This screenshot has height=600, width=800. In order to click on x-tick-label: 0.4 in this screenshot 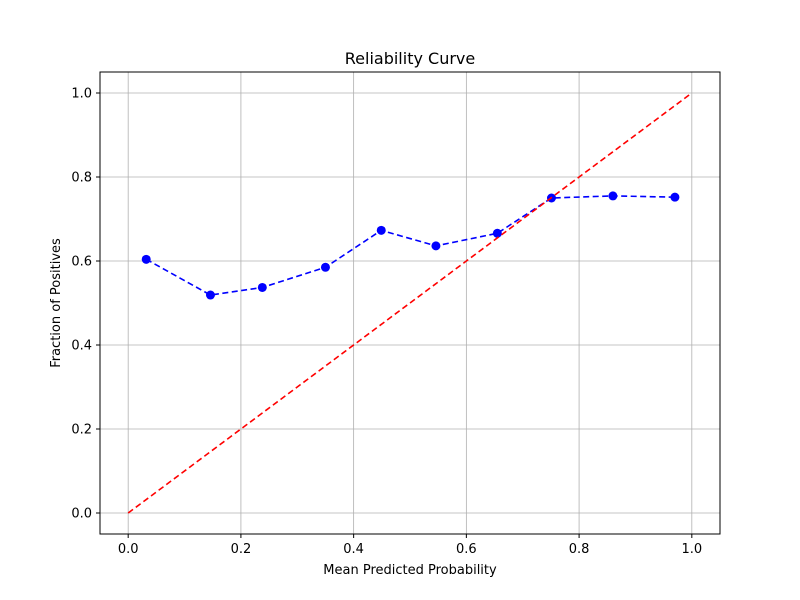, I will do `click(353, 549)`.